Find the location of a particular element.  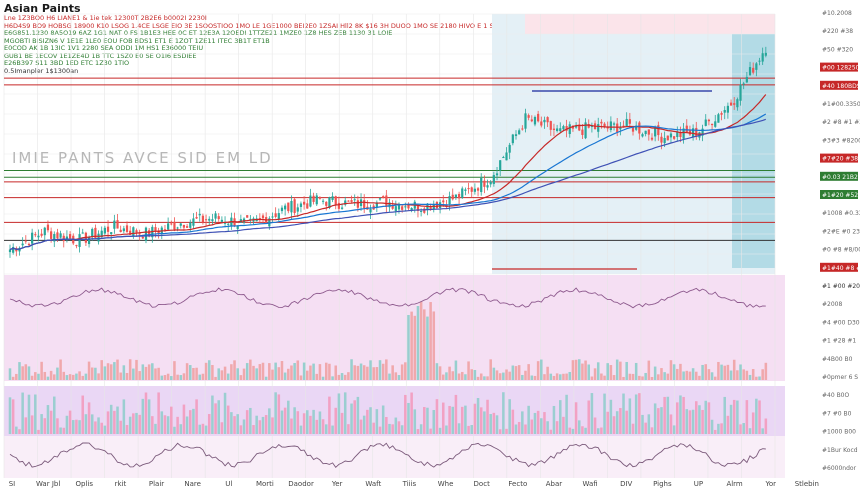

price-axis-label: #1#20 #52600 is located at coordinates (841, 195).